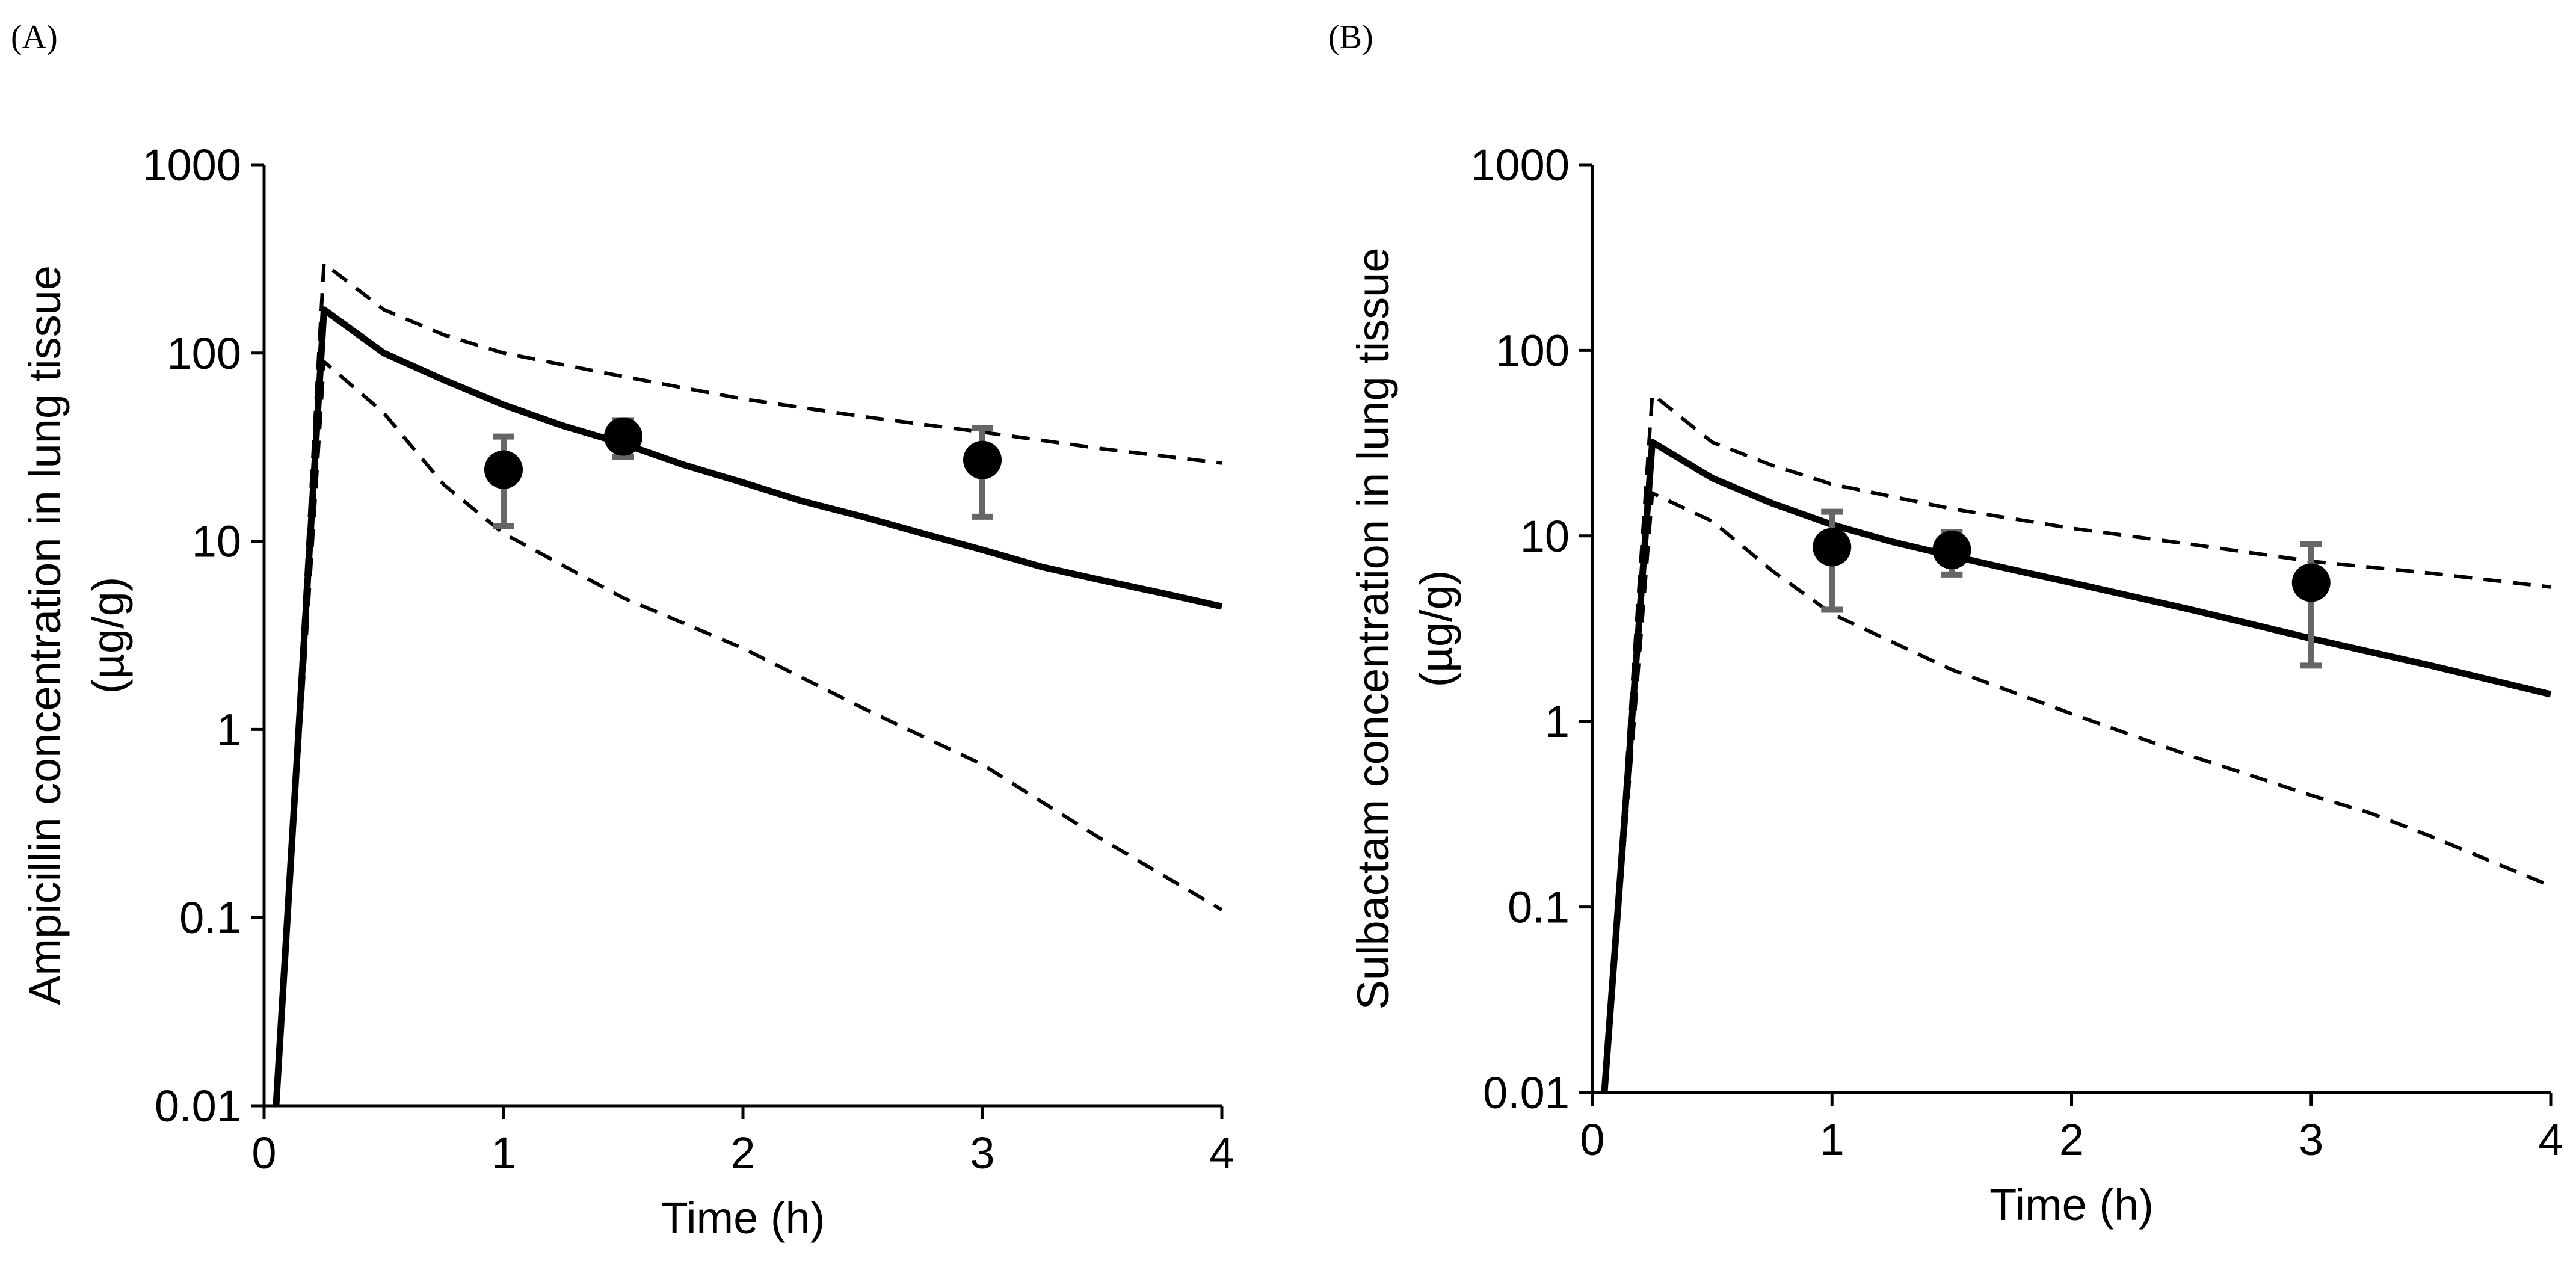 The image size is (2576, 1267). Describe the element at coordinates (1350, 37) in the screenshot. I see `panel-letter-b: (B)` at that location.